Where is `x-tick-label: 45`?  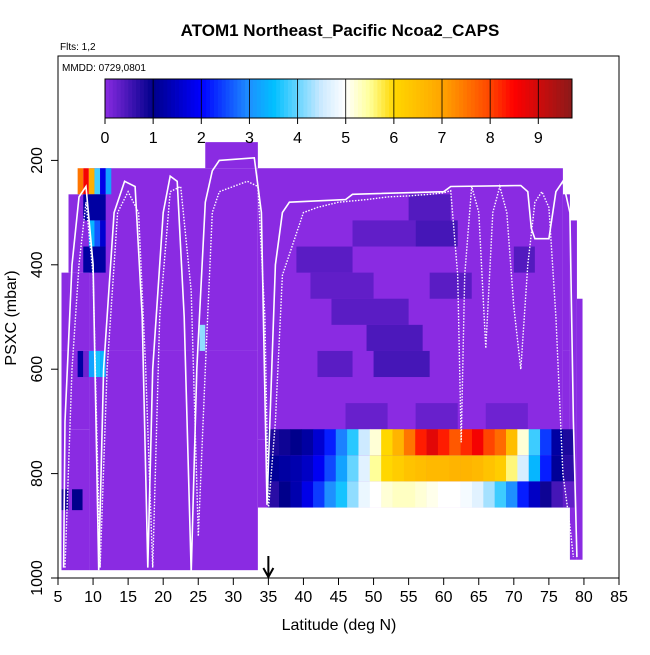 x-tick-label: 45 is located at coordinates (339, 597).